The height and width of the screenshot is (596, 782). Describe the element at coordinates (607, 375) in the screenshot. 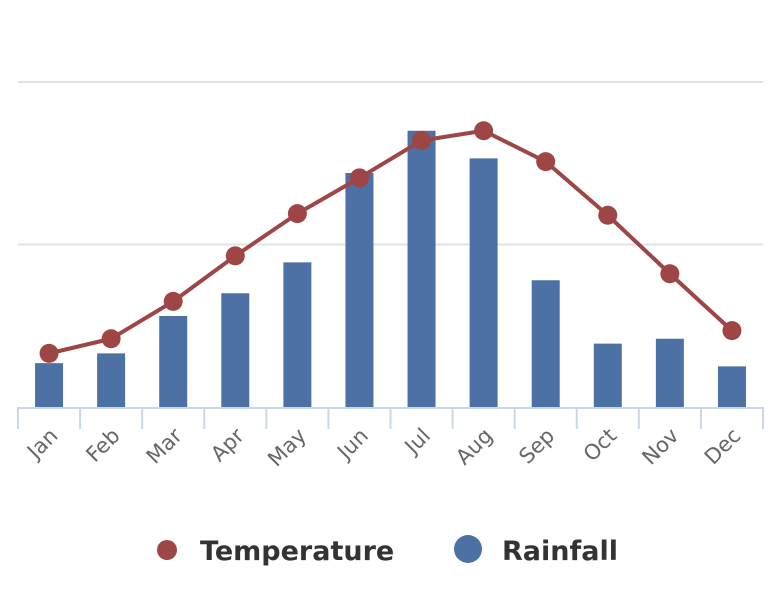

I see `bar-oct` at that location.